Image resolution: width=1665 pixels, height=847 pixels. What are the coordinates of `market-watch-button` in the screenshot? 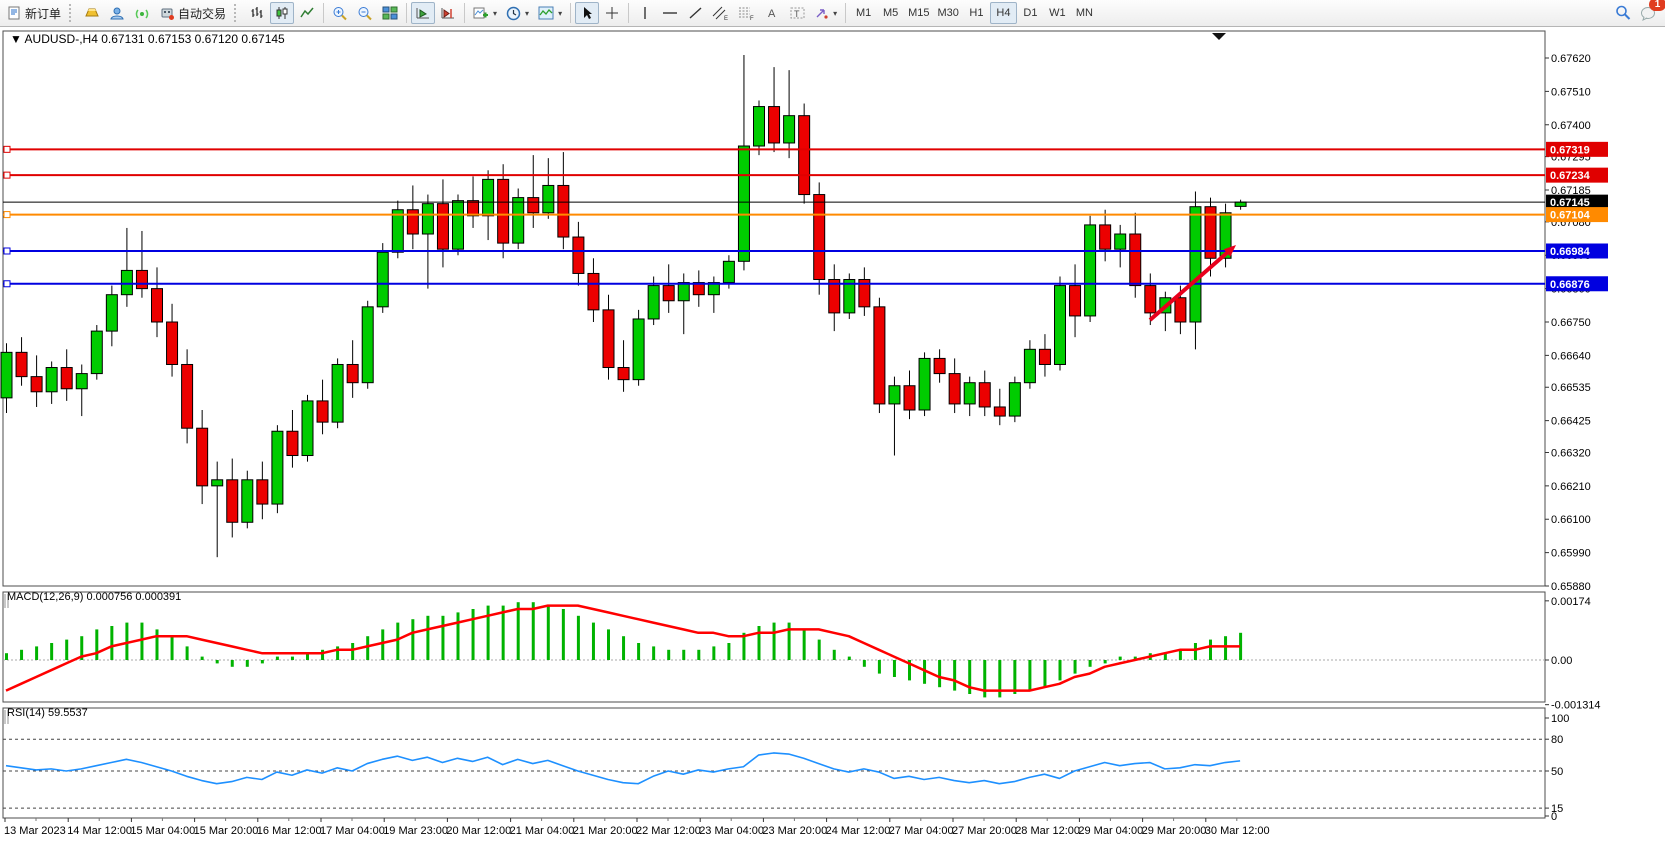 It's located at (92, 13).